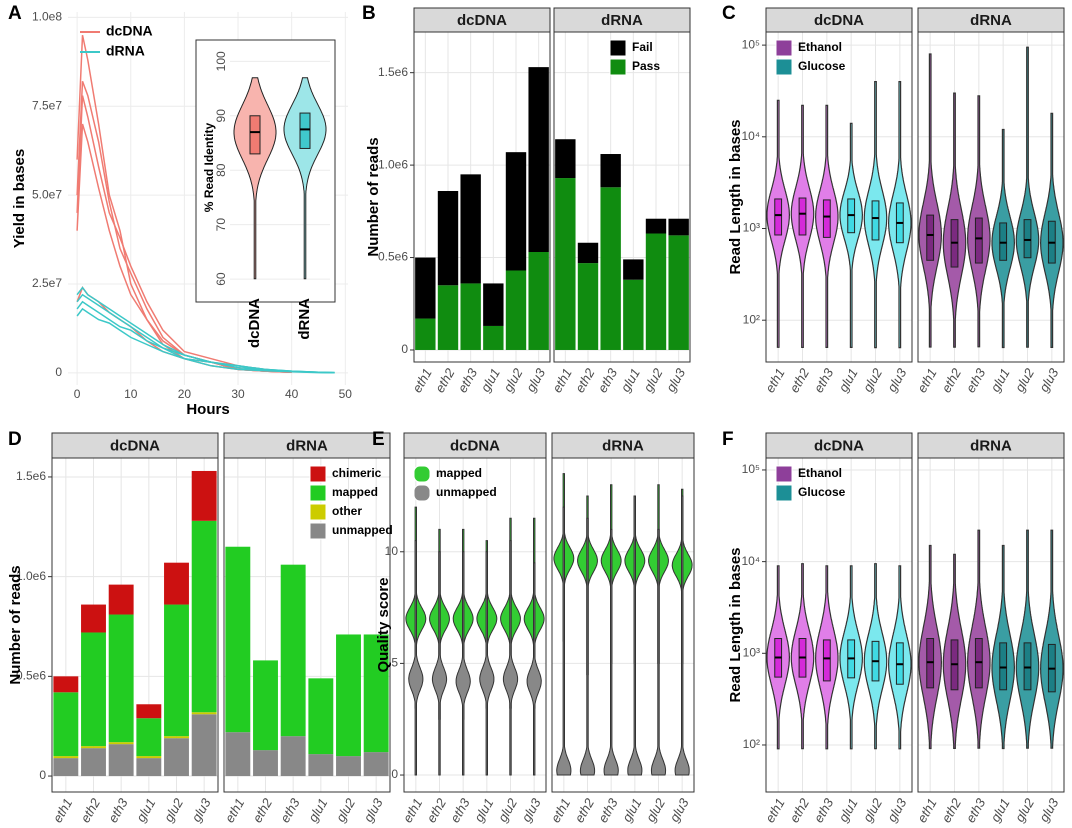 The image size is (1072, 828). I want to click on legend-label: dRNA, so click(125, 51).